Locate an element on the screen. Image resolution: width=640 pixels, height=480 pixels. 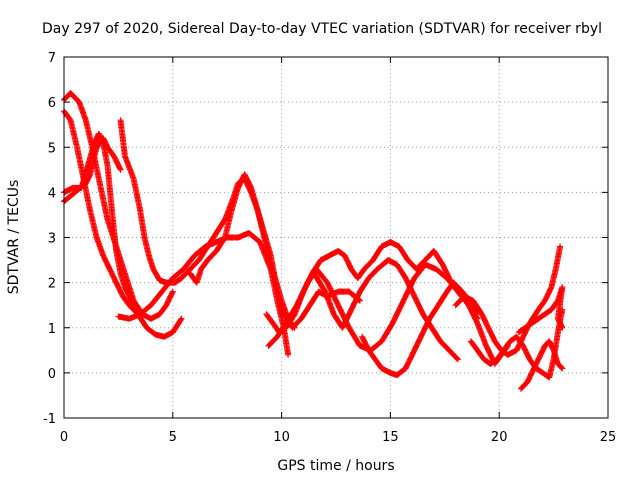
y-axis-label: SDTVAR / TECUs is located at coordinates (14, 237).